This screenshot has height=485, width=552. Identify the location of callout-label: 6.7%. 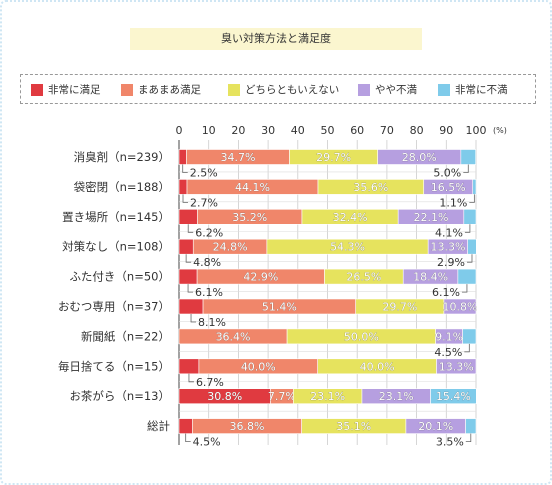
(210, 382).